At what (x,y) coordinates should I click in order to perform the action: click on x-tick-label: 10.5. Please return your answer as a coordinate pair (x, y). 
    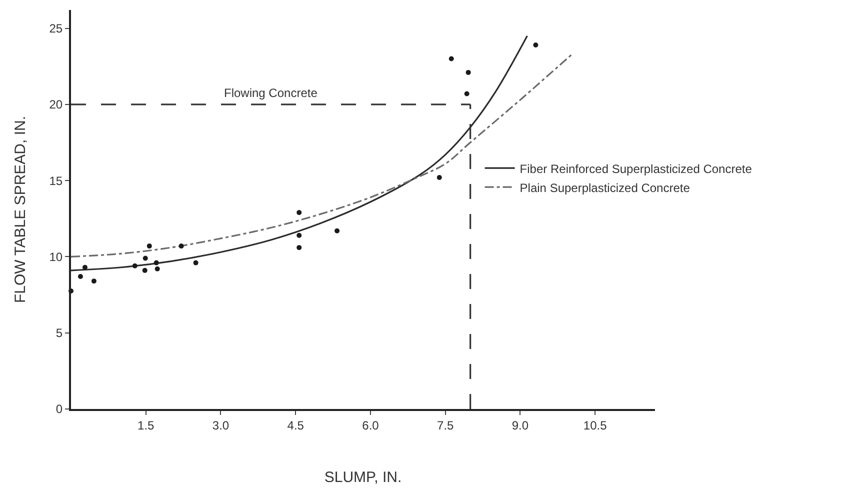
    Looking at the image, I should click on (595, 425).